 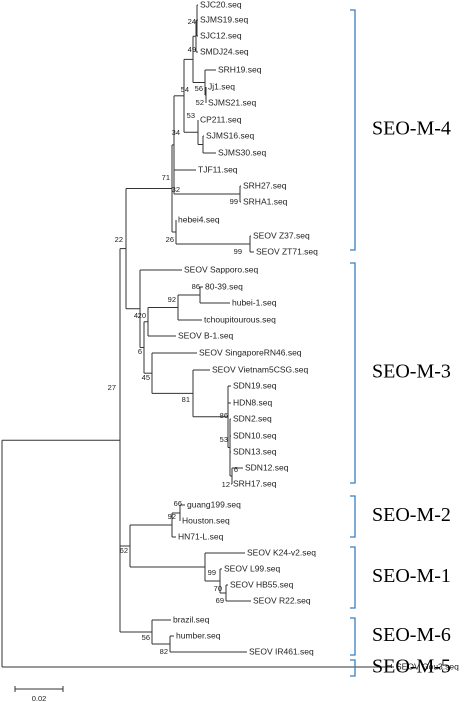 I want to click on leaf-label: HN71-L.seq, so click(x=201, y=536).